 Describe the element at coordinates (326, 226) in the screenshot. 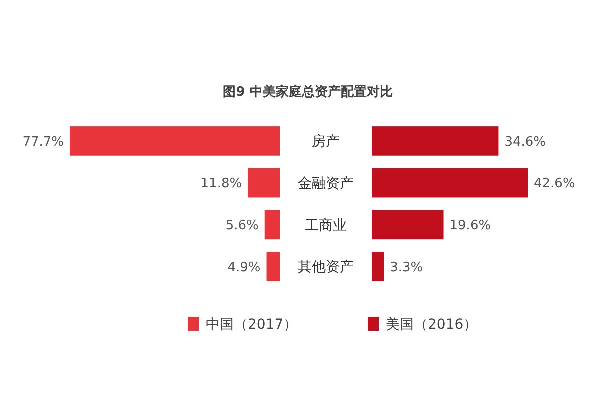

I see `y-tick-label: 工商业` at that location.